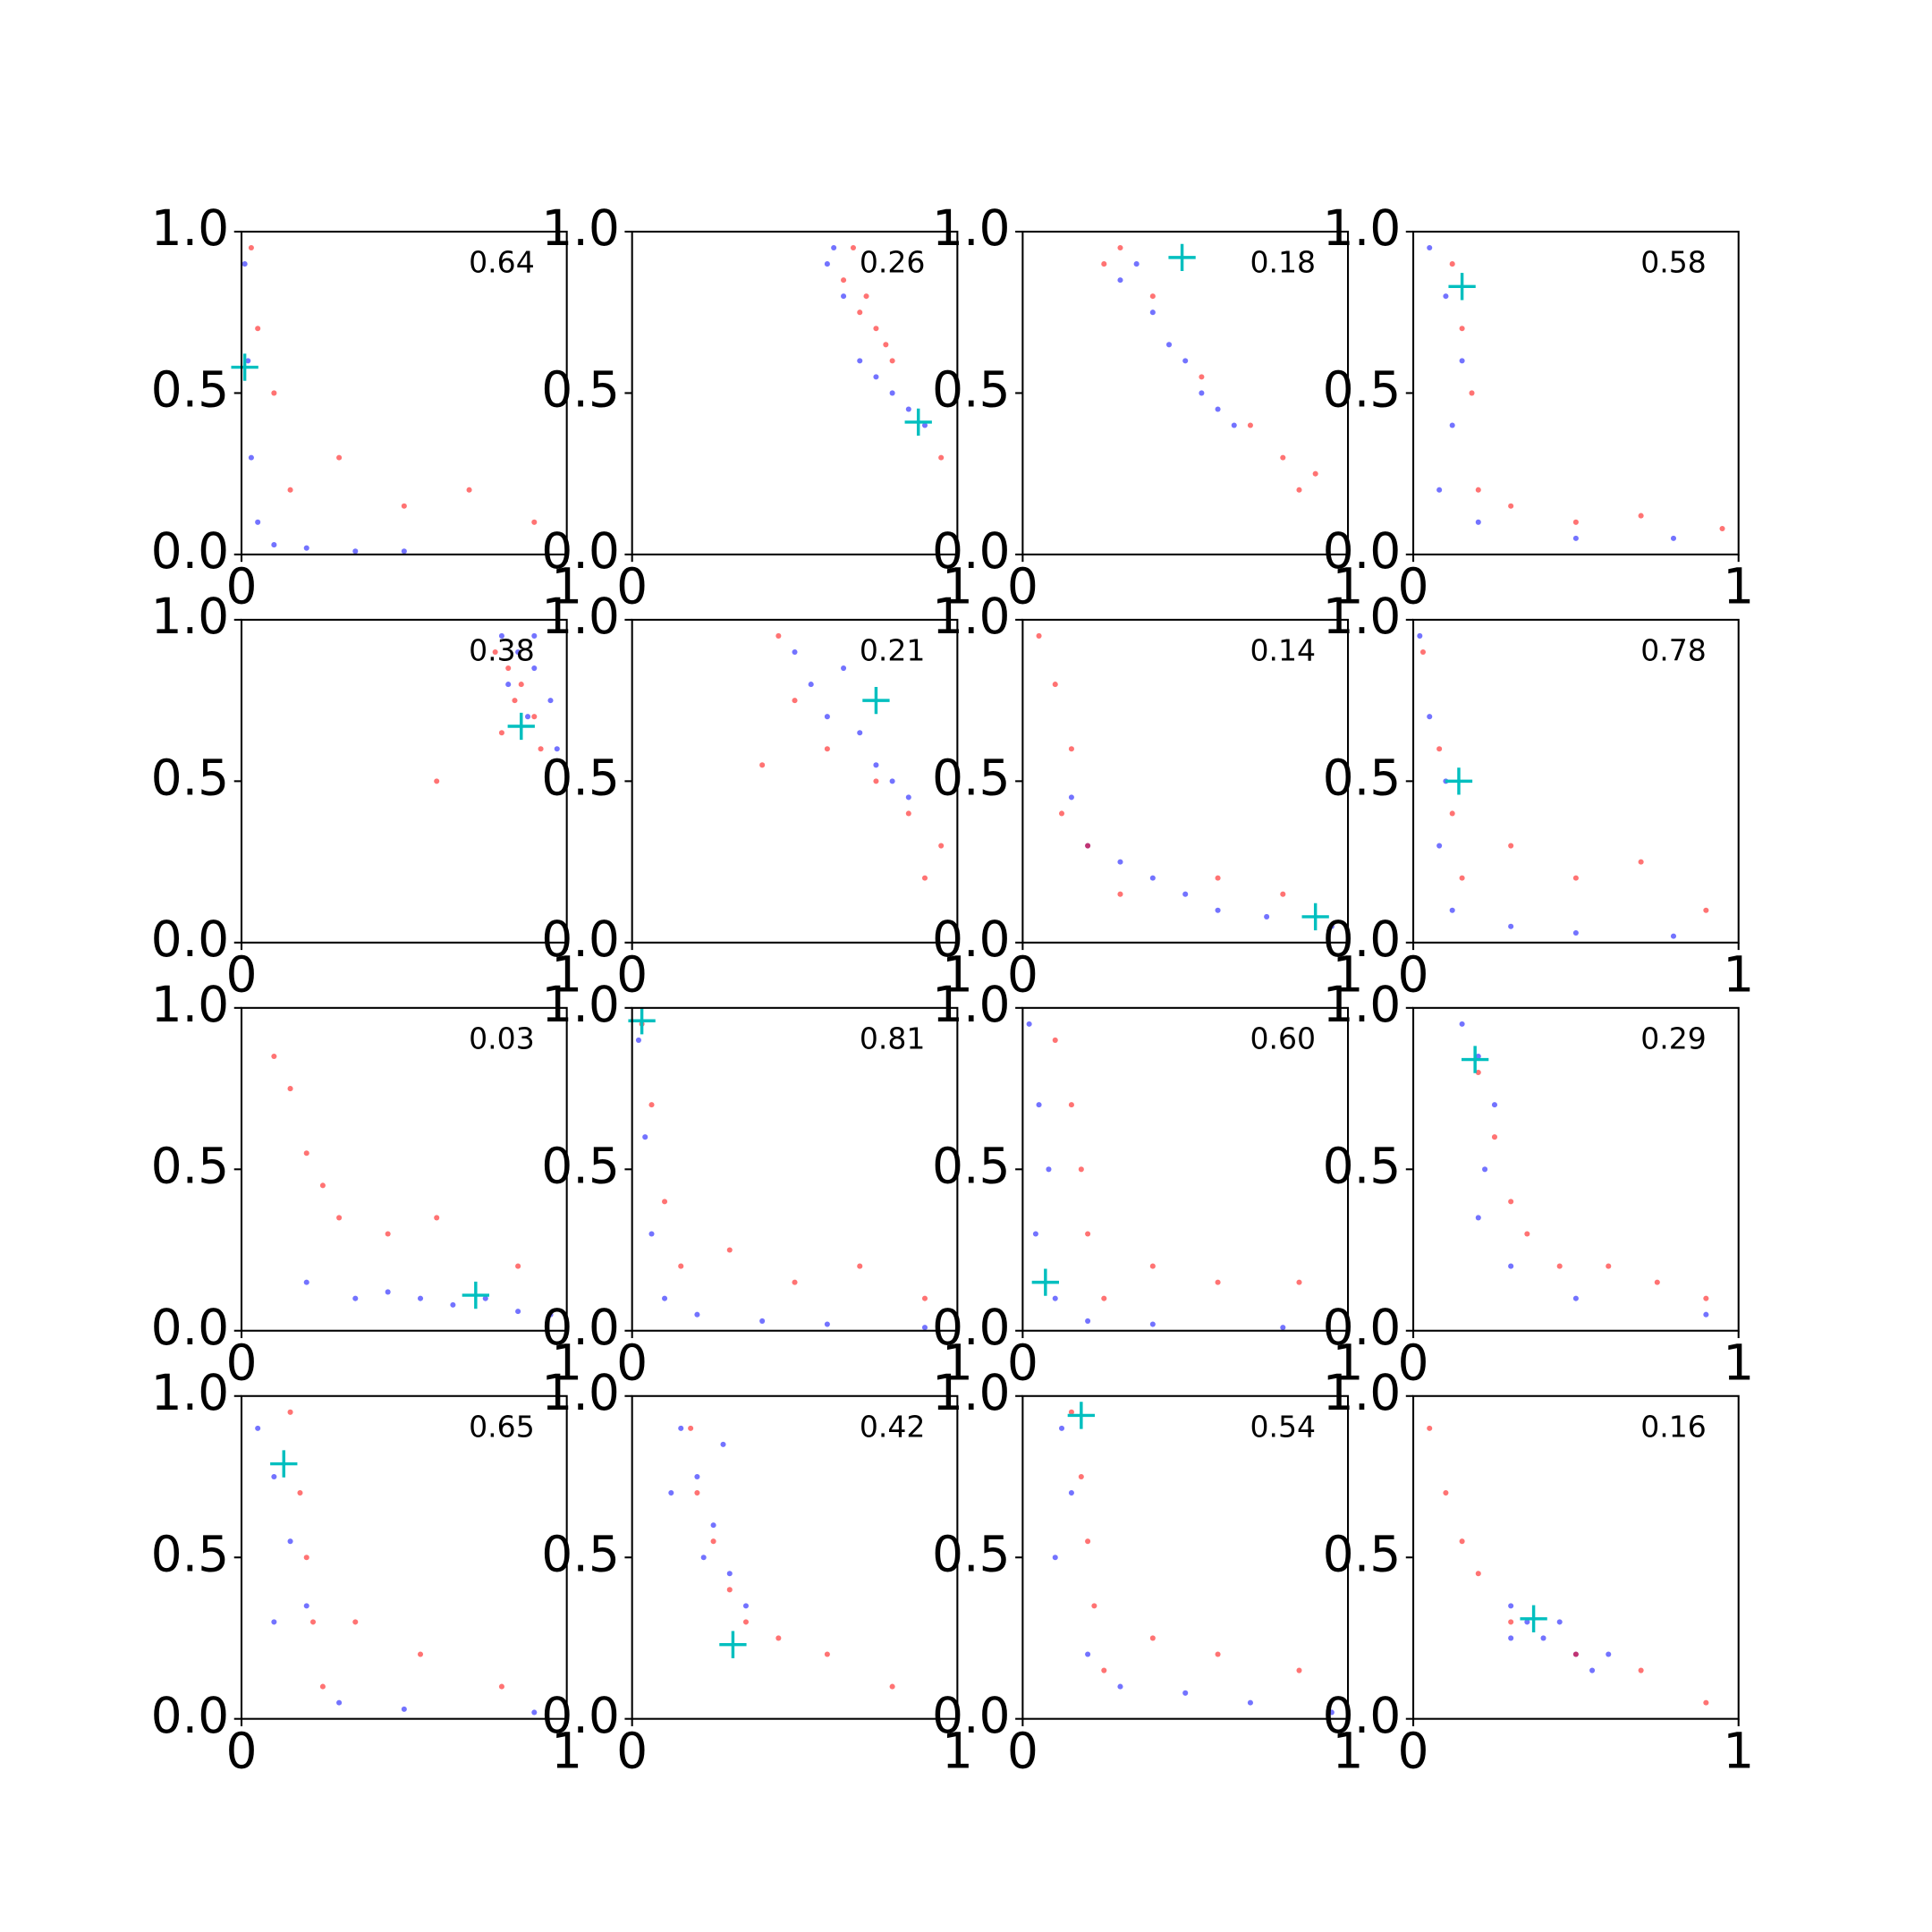  Describe the element at coordinates (893, 1038) in the screenshot. I see `annotation: 0.81` at that location.